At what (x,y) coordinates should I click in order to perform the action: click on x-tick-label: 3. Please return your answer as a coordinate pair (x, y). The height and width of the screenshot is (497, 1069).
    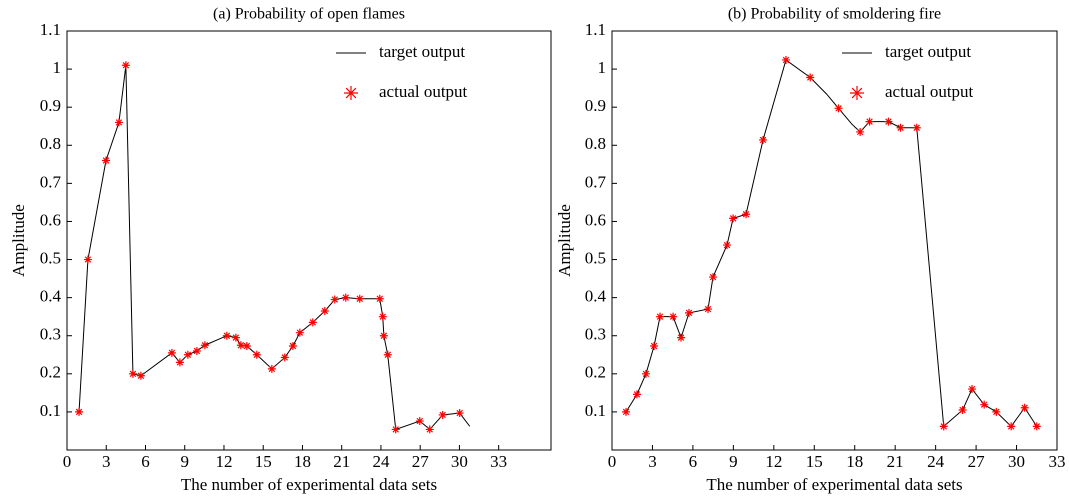
    Looking at the image, I should click on (106, 461).